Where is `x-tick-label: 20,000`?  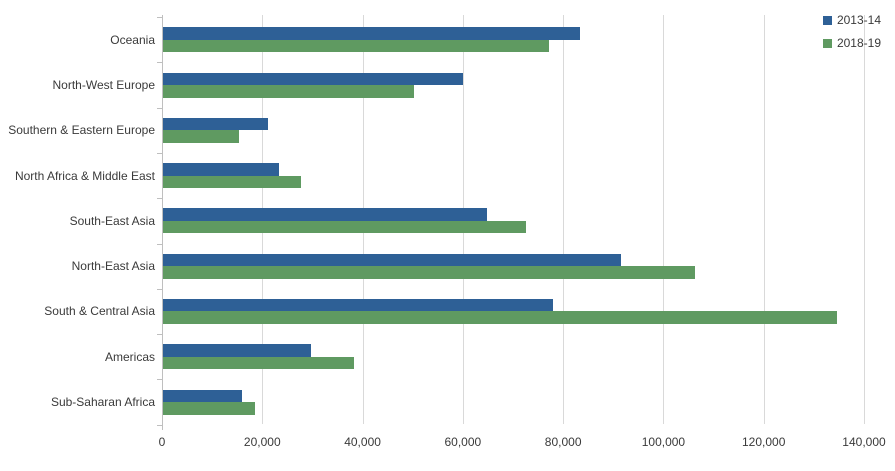
x-tick-label: 20,000 is located at coordinates (262, 442).